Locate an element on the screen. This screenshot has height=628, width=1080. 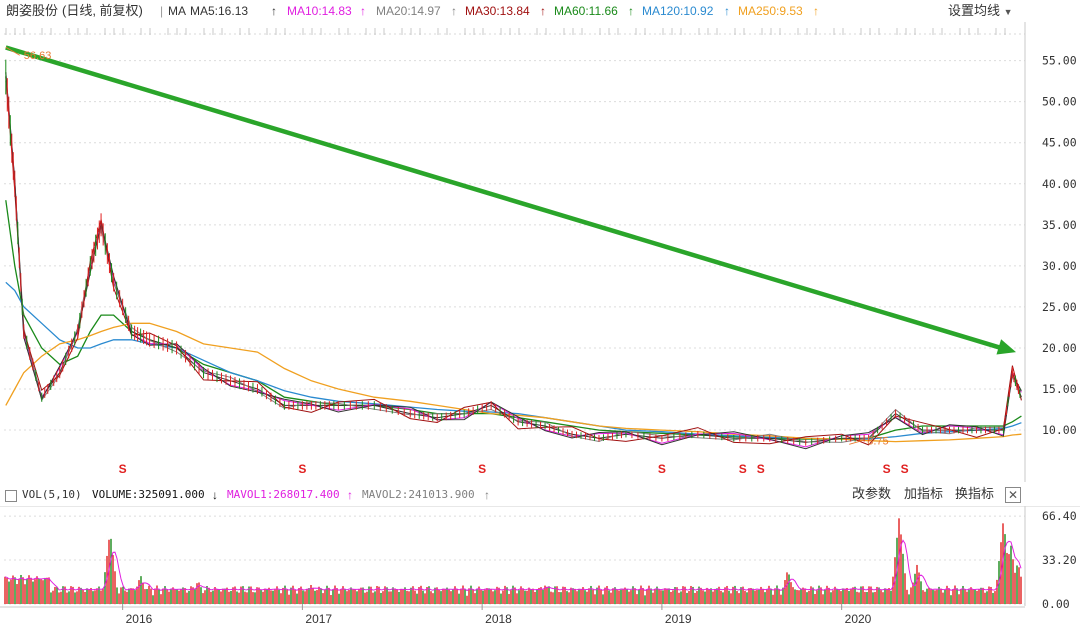
x-tick-label-2: 2018 is located at coordinates (498, 619).